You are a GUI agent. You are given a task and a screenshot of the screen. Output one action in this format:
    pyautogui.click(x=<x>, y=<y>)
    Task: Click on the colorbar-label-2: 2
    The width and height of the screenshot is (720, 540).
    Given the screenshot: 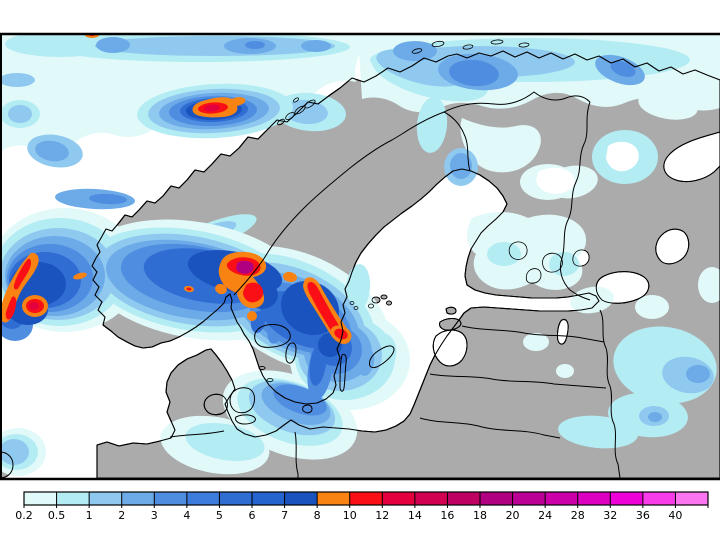 What is the action you would take?
    pyautogui.click(x=121, y=515)
    